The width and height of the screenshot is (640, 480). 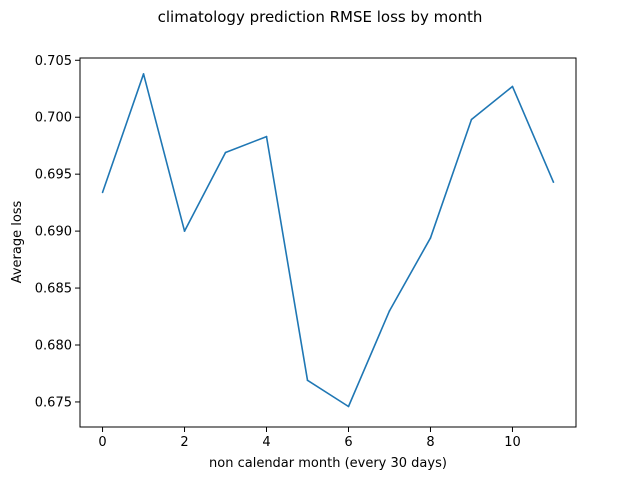 What do you see at coordinates (53, 61) in the screenshot?
I see `y-tick-label: 0.705` at bounding box center [53, 61].